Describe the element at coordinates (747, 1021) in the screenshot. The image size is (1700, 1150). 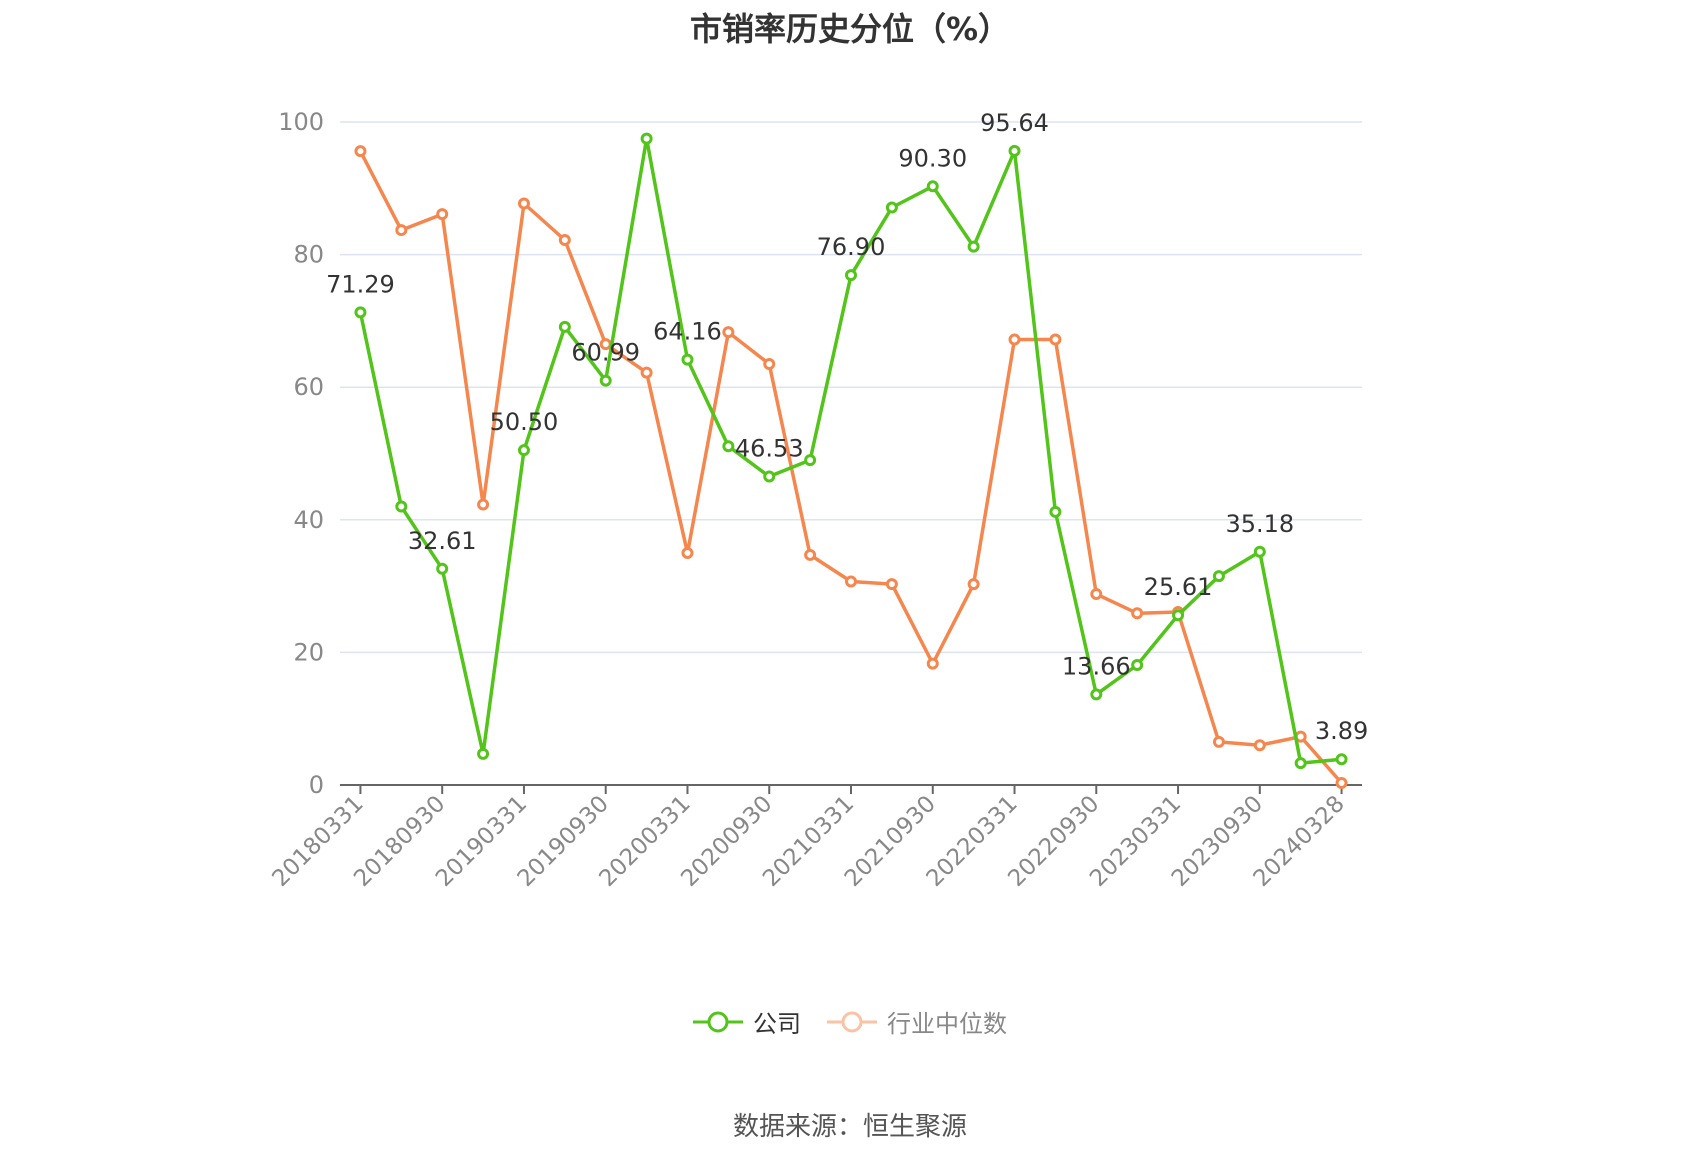
I see `legend-item-company: 公司` at that location.